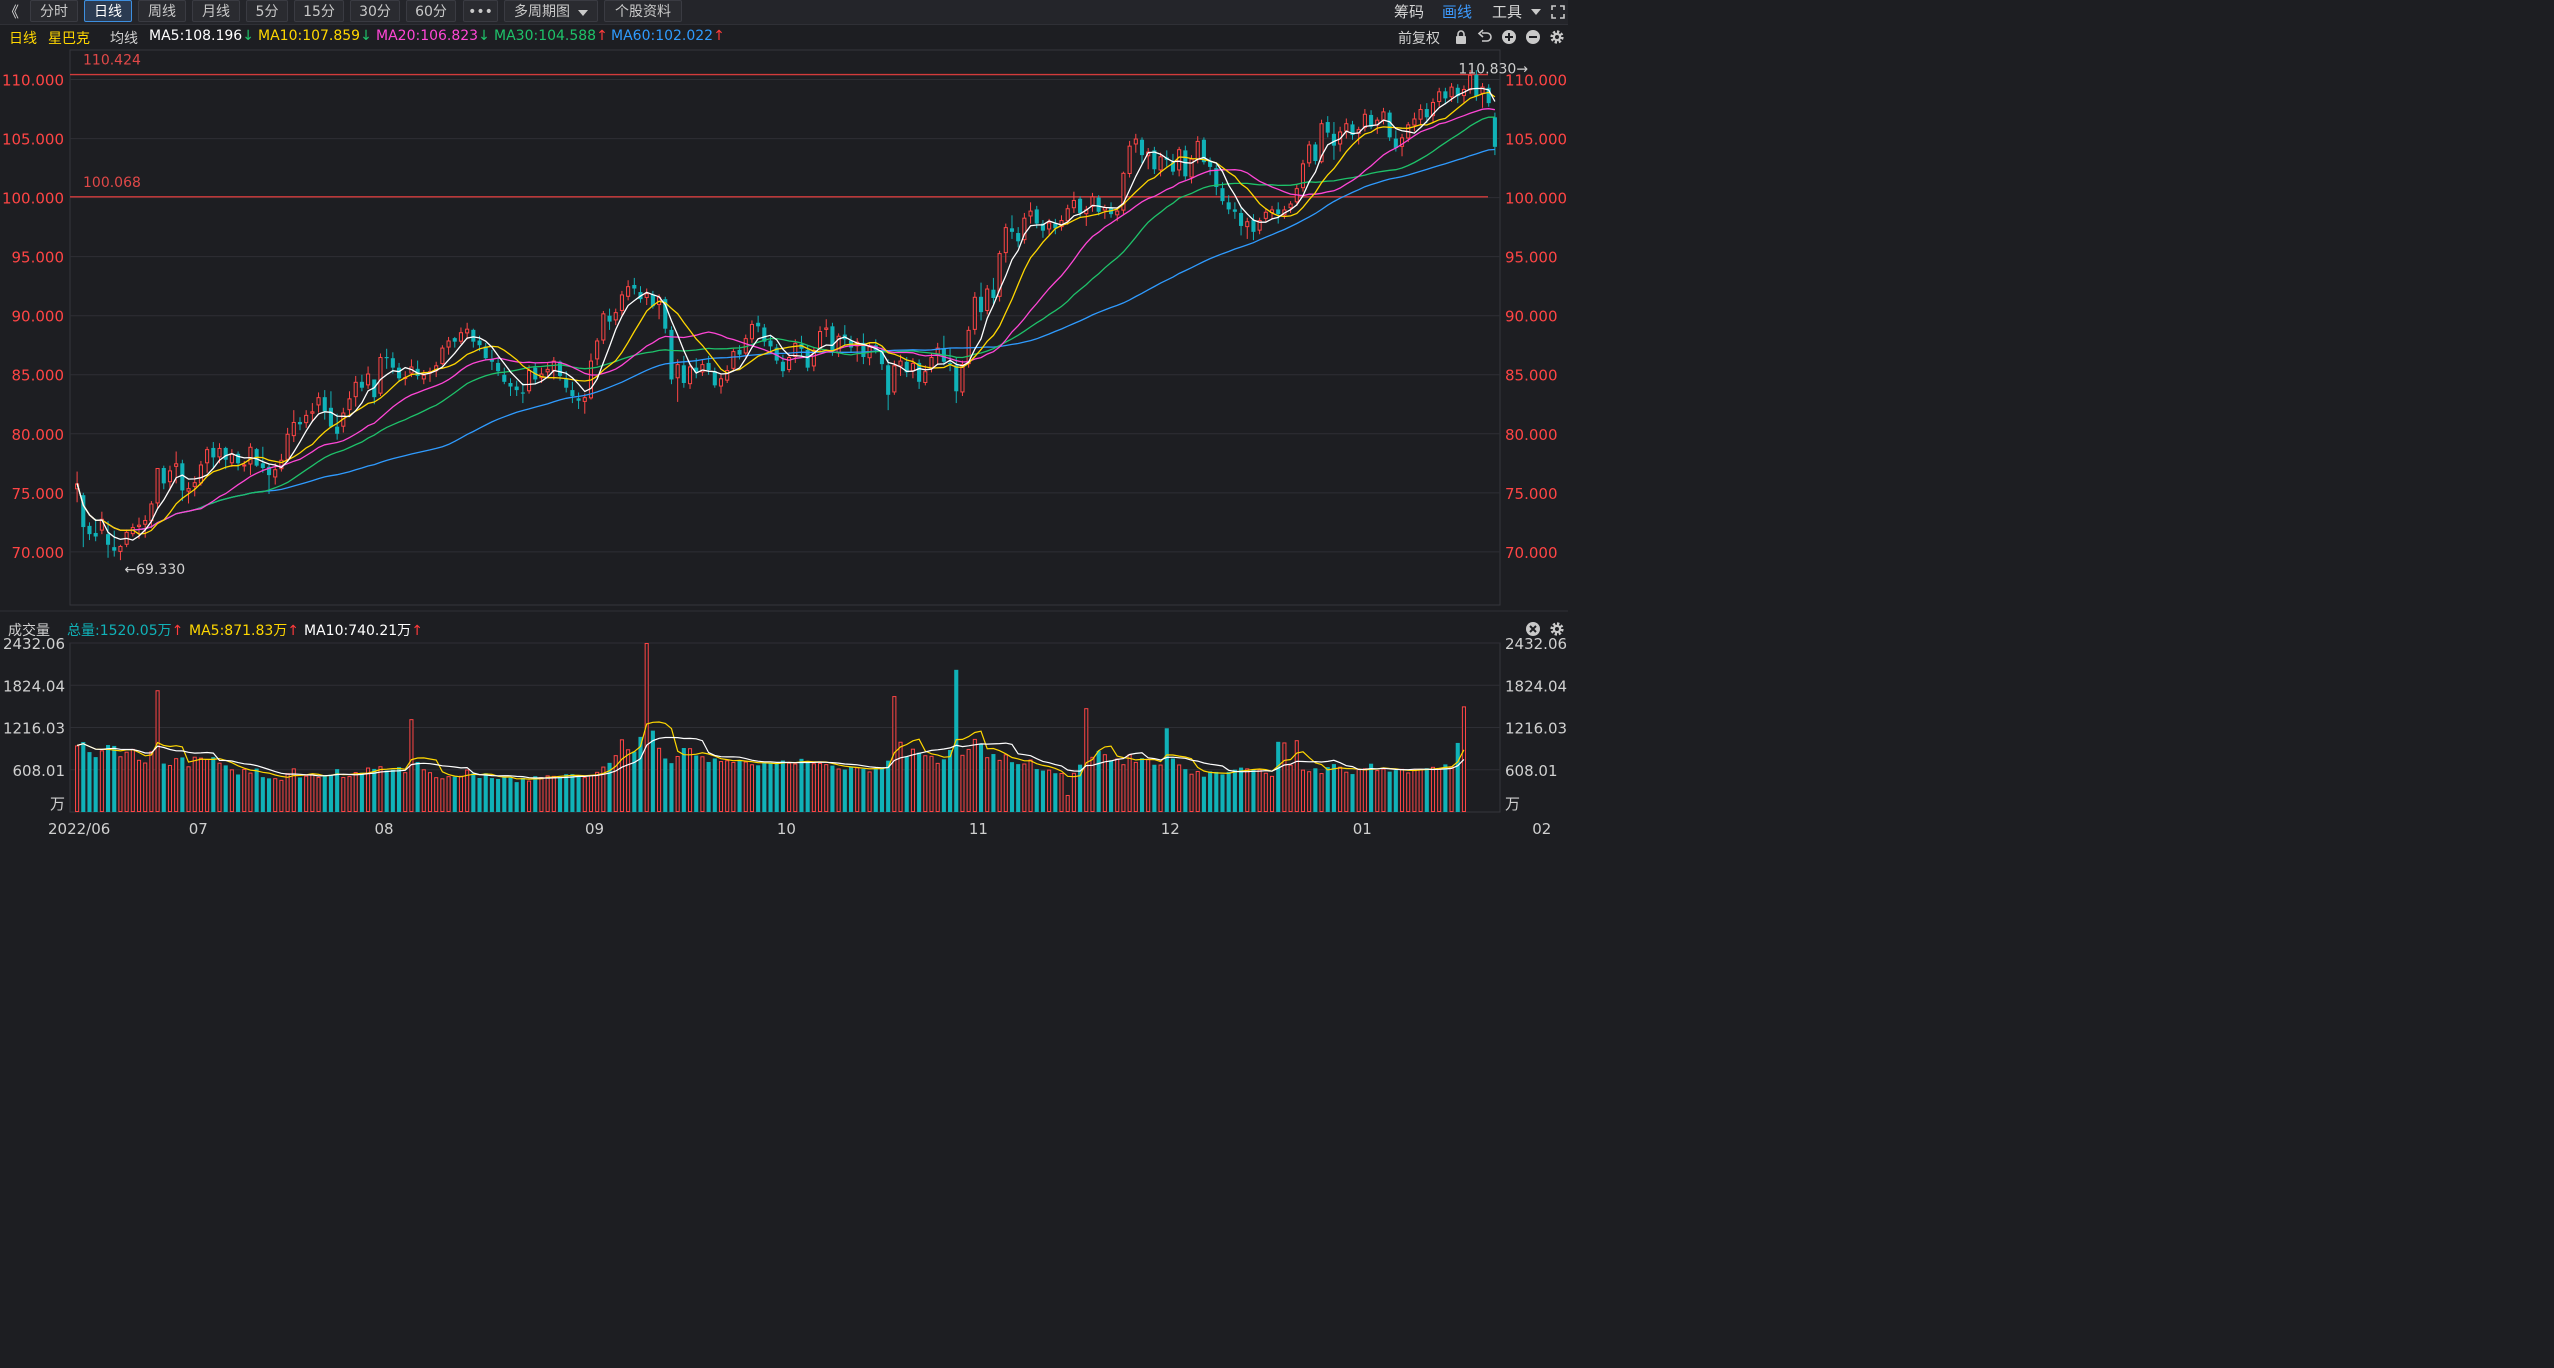  I want to click on volume-tick-label-left: 608.01, so click(39, 771).